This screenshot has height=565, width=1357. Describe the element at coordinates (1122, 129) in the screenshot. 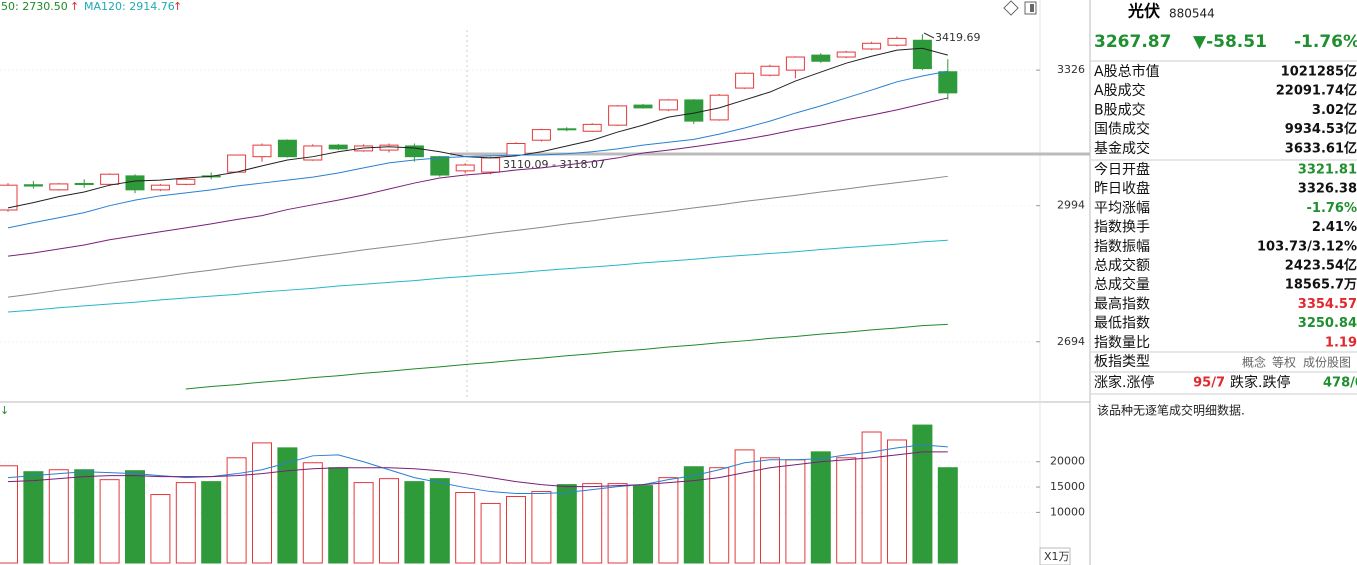

I see `row-label: 国债成交` at that location.